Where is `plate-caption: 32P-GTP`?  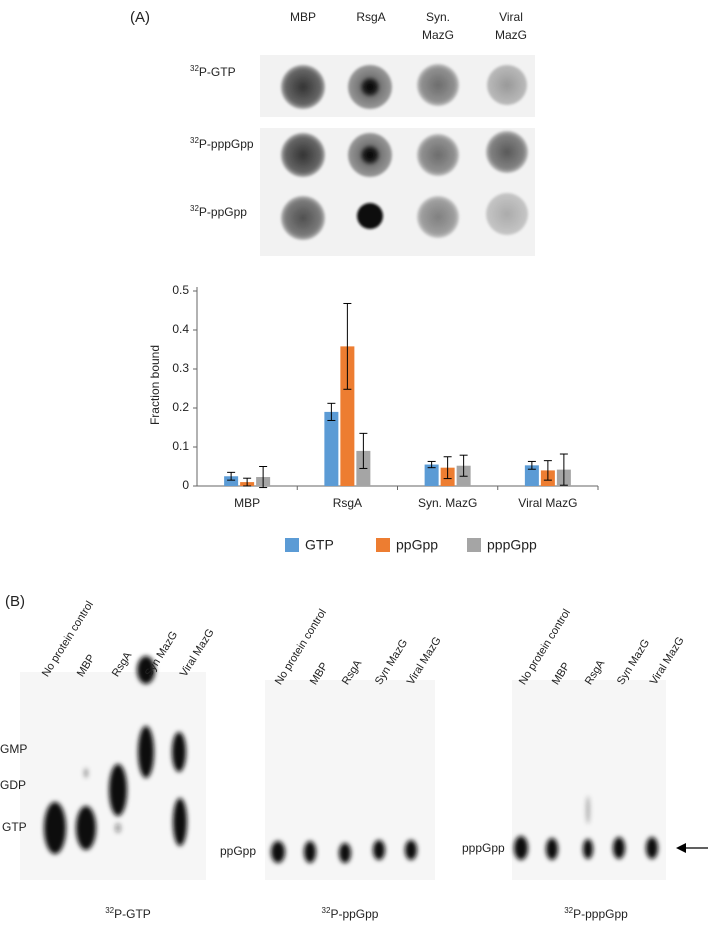
plate-caption: 32P-GTP is located at coordinates (128, 913).